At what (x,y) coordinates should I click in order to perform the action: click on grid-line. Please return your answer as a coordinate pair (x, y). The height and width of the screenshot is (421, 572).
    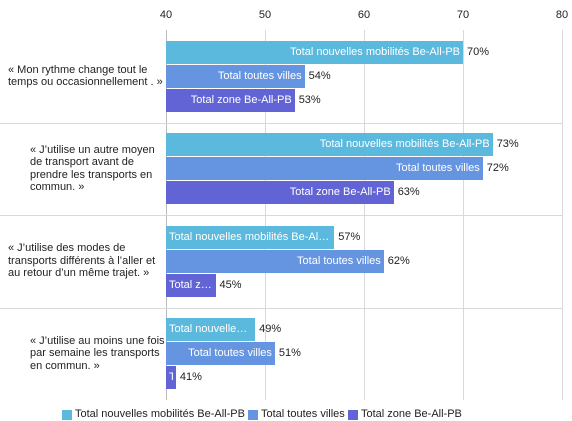
    Looking at the image, I should click on (562, 215).